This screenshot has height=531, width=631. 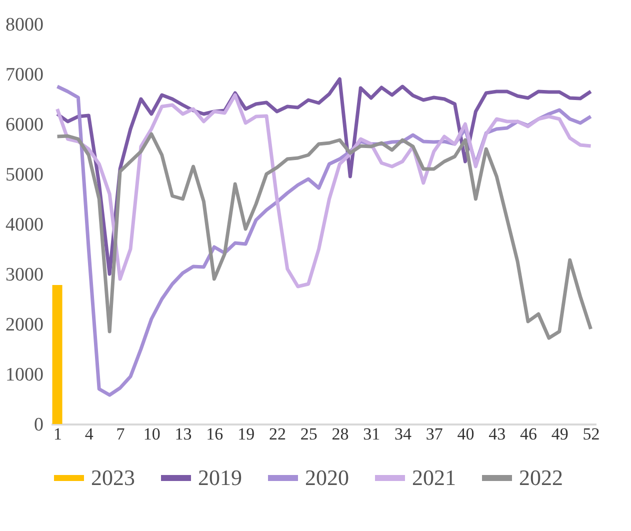 I want to click on legend-label: 2023, so click(x=113, y=477).